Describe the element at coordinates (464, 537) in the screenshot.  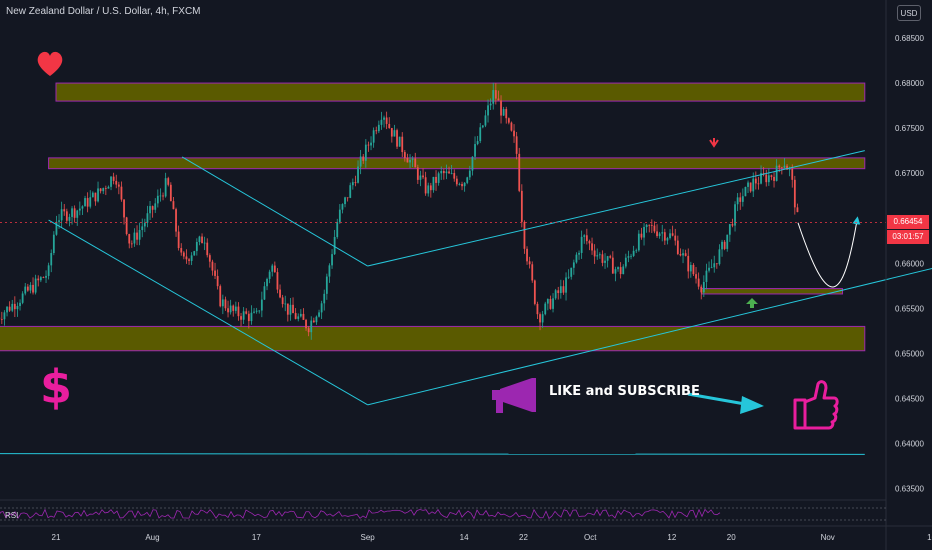
I see `x-tick-label: 14` at that location.